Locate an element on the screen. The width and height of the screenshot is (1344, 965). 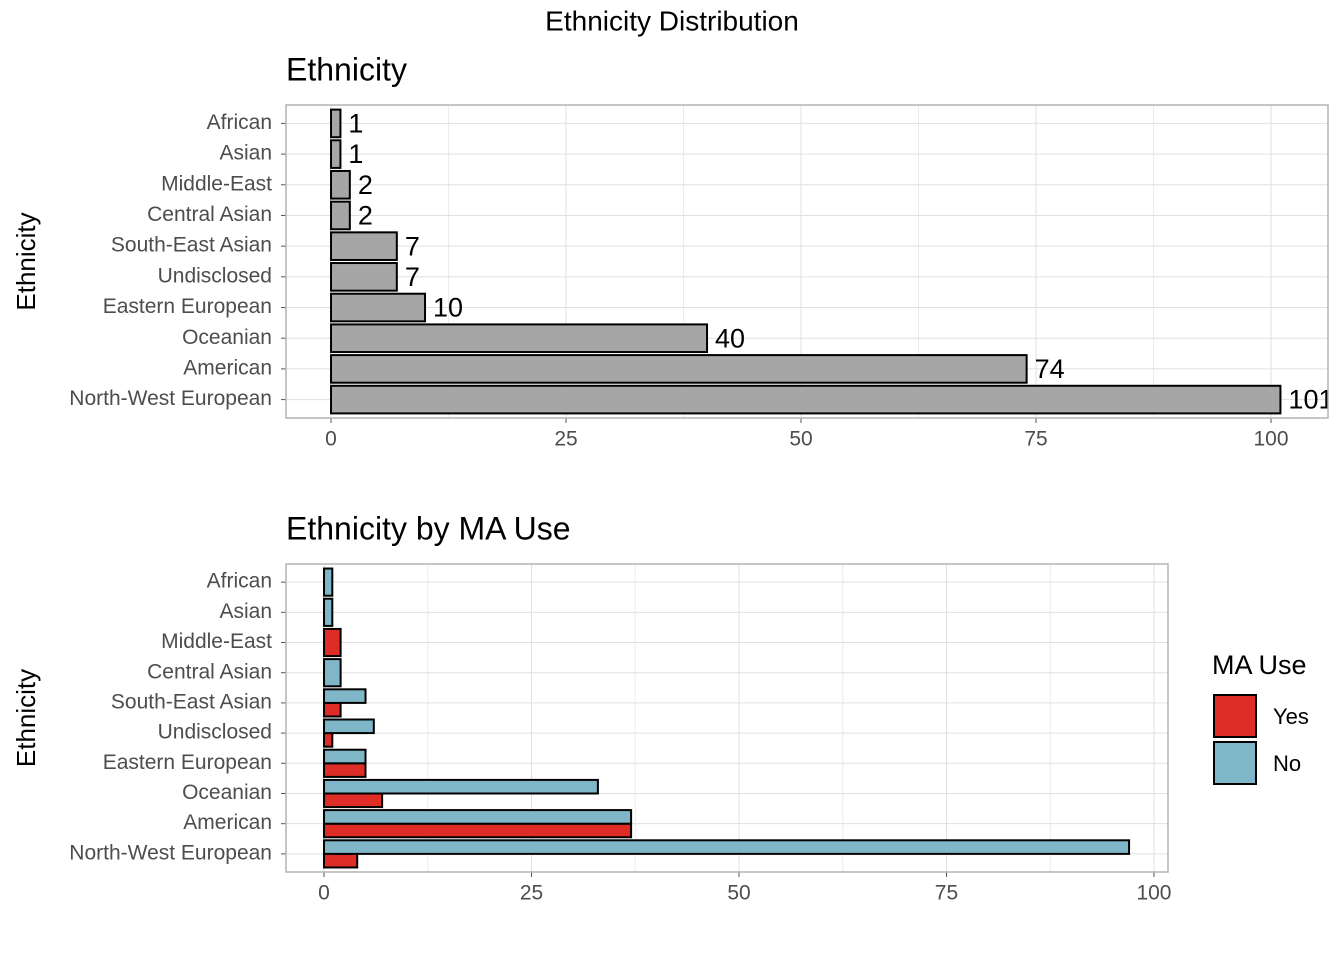
legend-label: No is located at coordinates (1287, 763).